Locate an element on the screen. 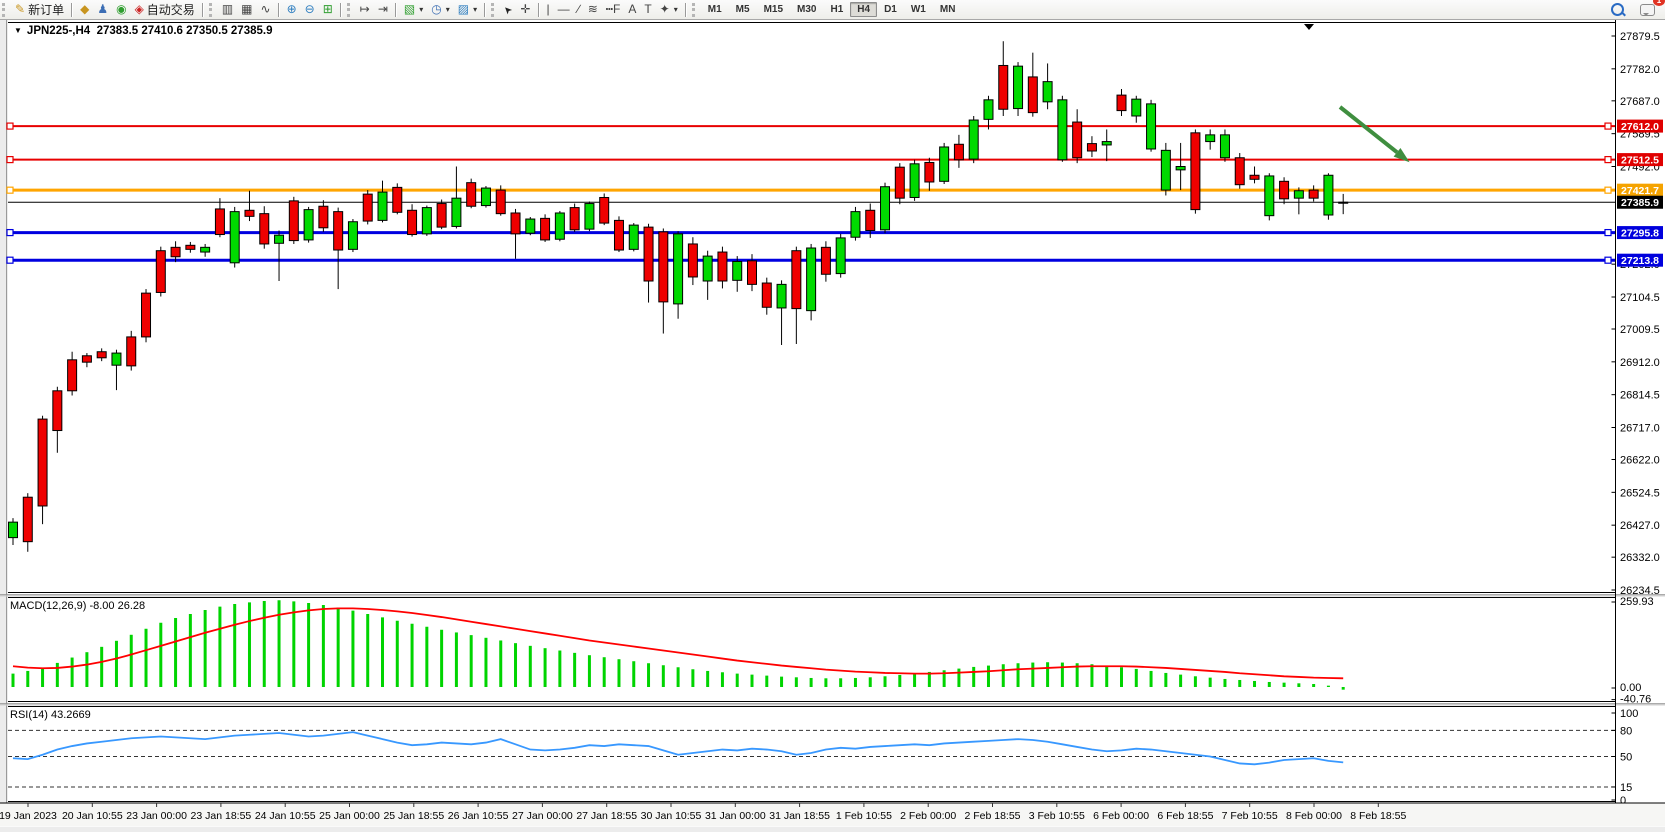 The width and height of the screenshot is (1665, 832). price-badge-label: 27385.9 is located at coordinates (1640, 203).